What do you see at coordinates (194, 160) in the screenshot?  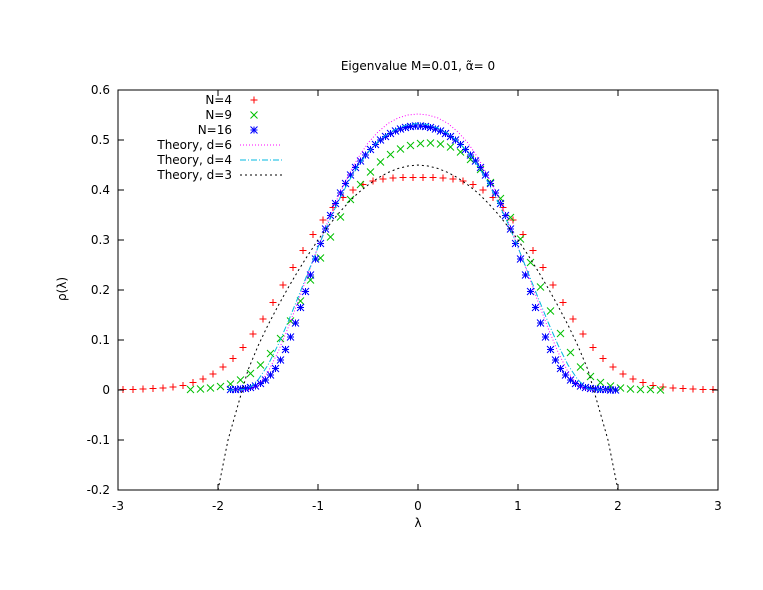 I see `legend-label: Theory, d=4` at bounding box center [194, 160].